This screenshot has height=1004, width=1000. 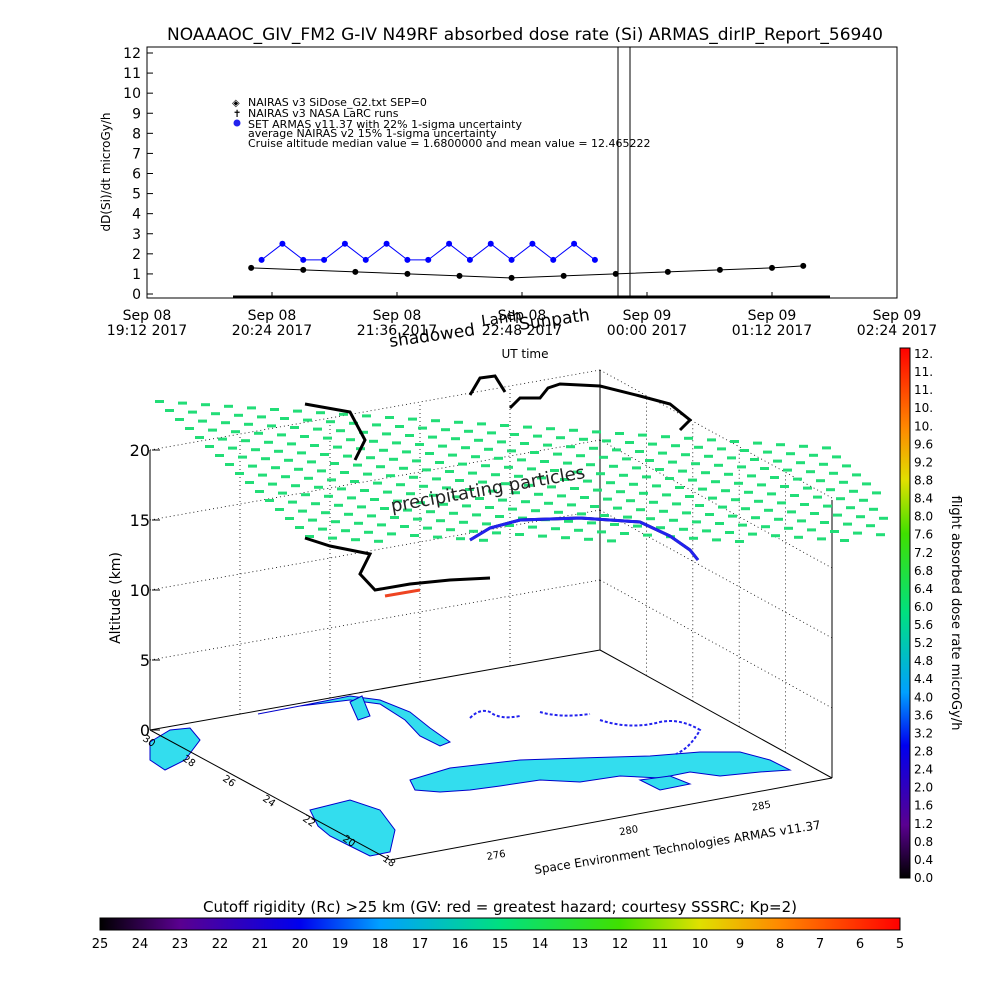 What do you see at coordinates (923, 589) in the screenshot?
I see `dose-colorbar-tick-label: 6.4` at bounding box center [923, 589].